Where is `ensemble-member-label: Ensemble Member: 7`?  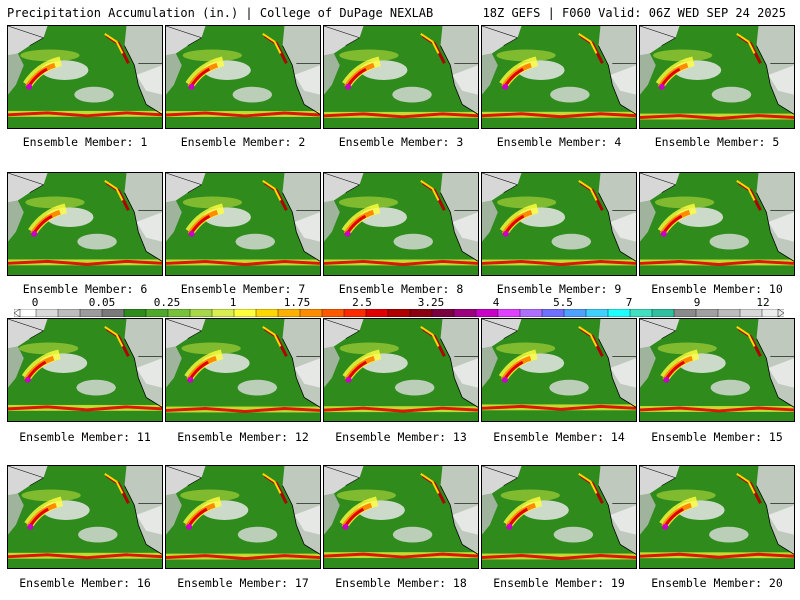 ensemble-member-label: Ensemble Member: 7 is located at coordinates (243, 289).